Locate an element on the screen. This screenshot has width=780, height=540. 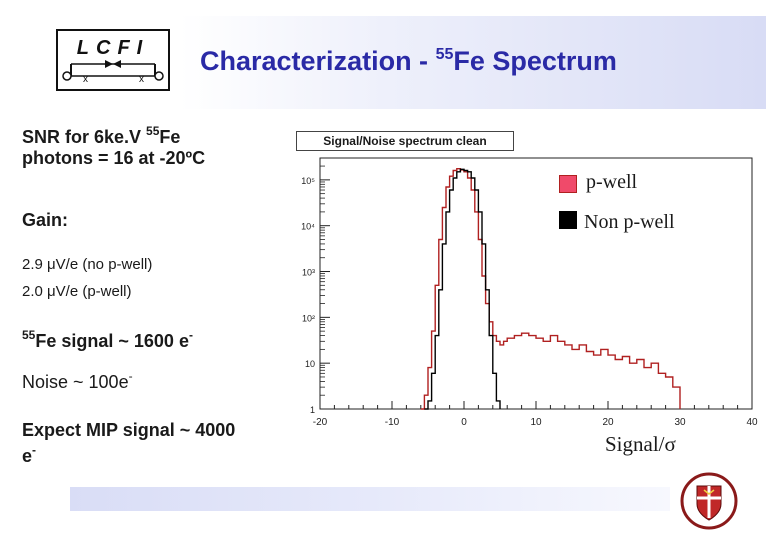
legend-label-pwell: p-well is located at coordinates (612, 182).